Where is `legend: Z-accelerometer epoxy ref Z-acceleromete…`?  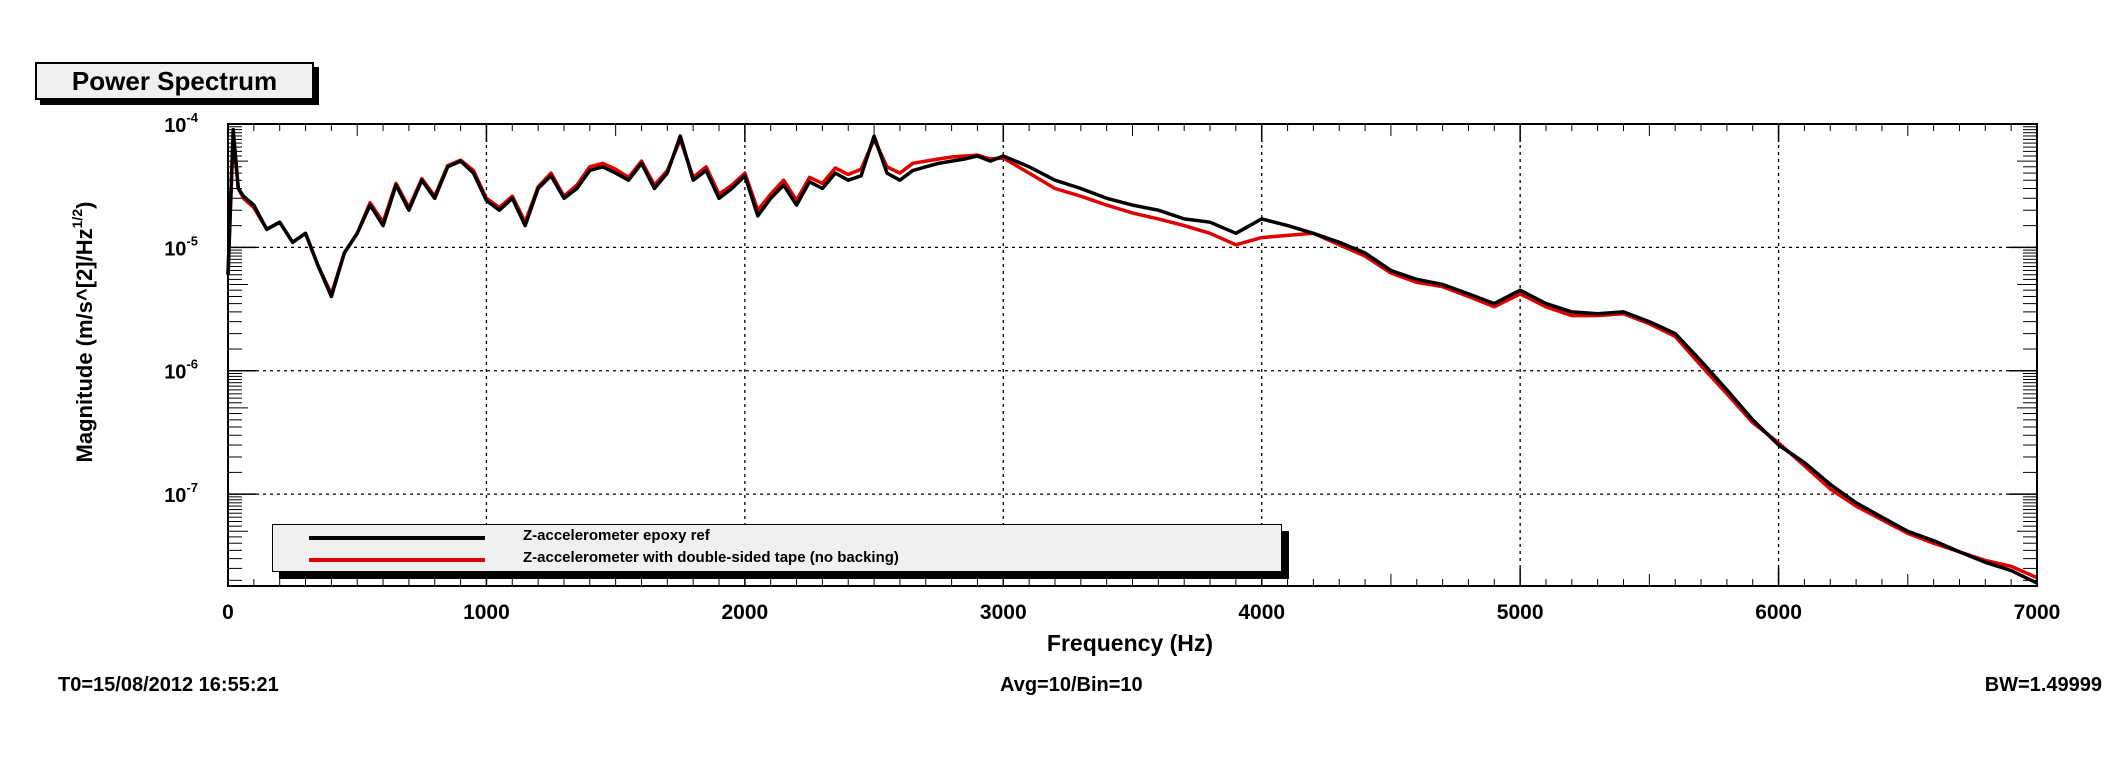
legend: Z-accelerometer epoxy ref Z-acceleromete… is located at coordinates (777, 548).